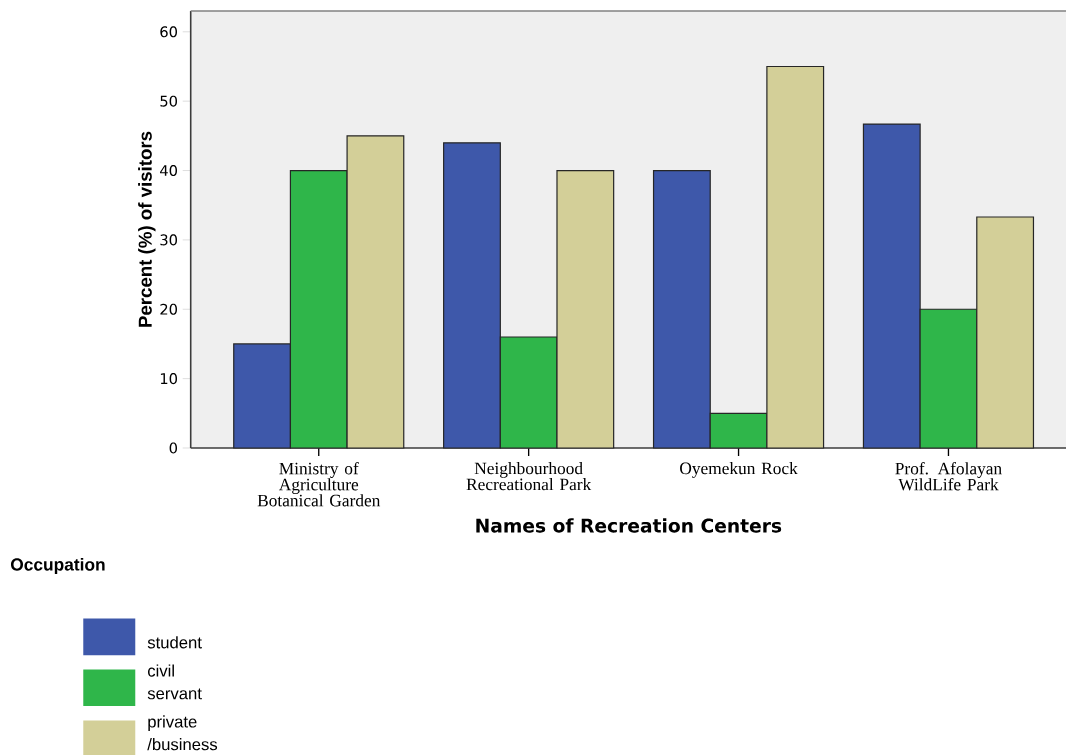  Describe the element at coordinates (182, 733) in the screenshot. I see `legend-label: private /business` at that location.